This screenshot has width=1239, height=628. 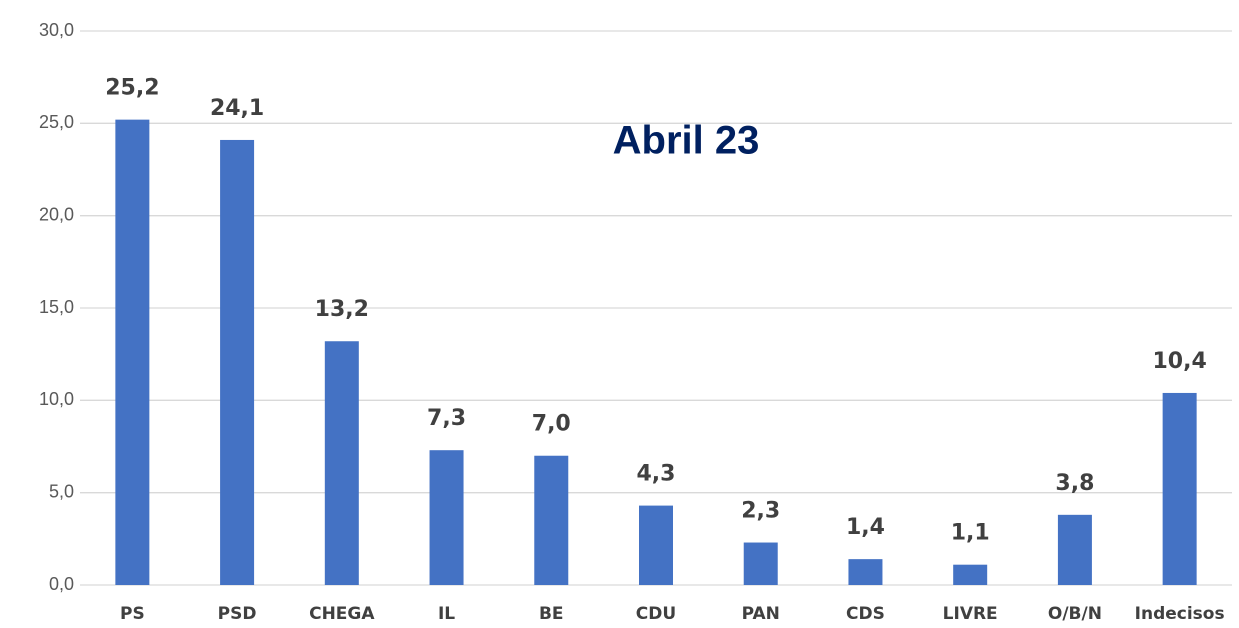 What do you see at coordinates (446, 614) in the screenshot?
I see `x-tick-label: IL` at bounding box center [446, 614].